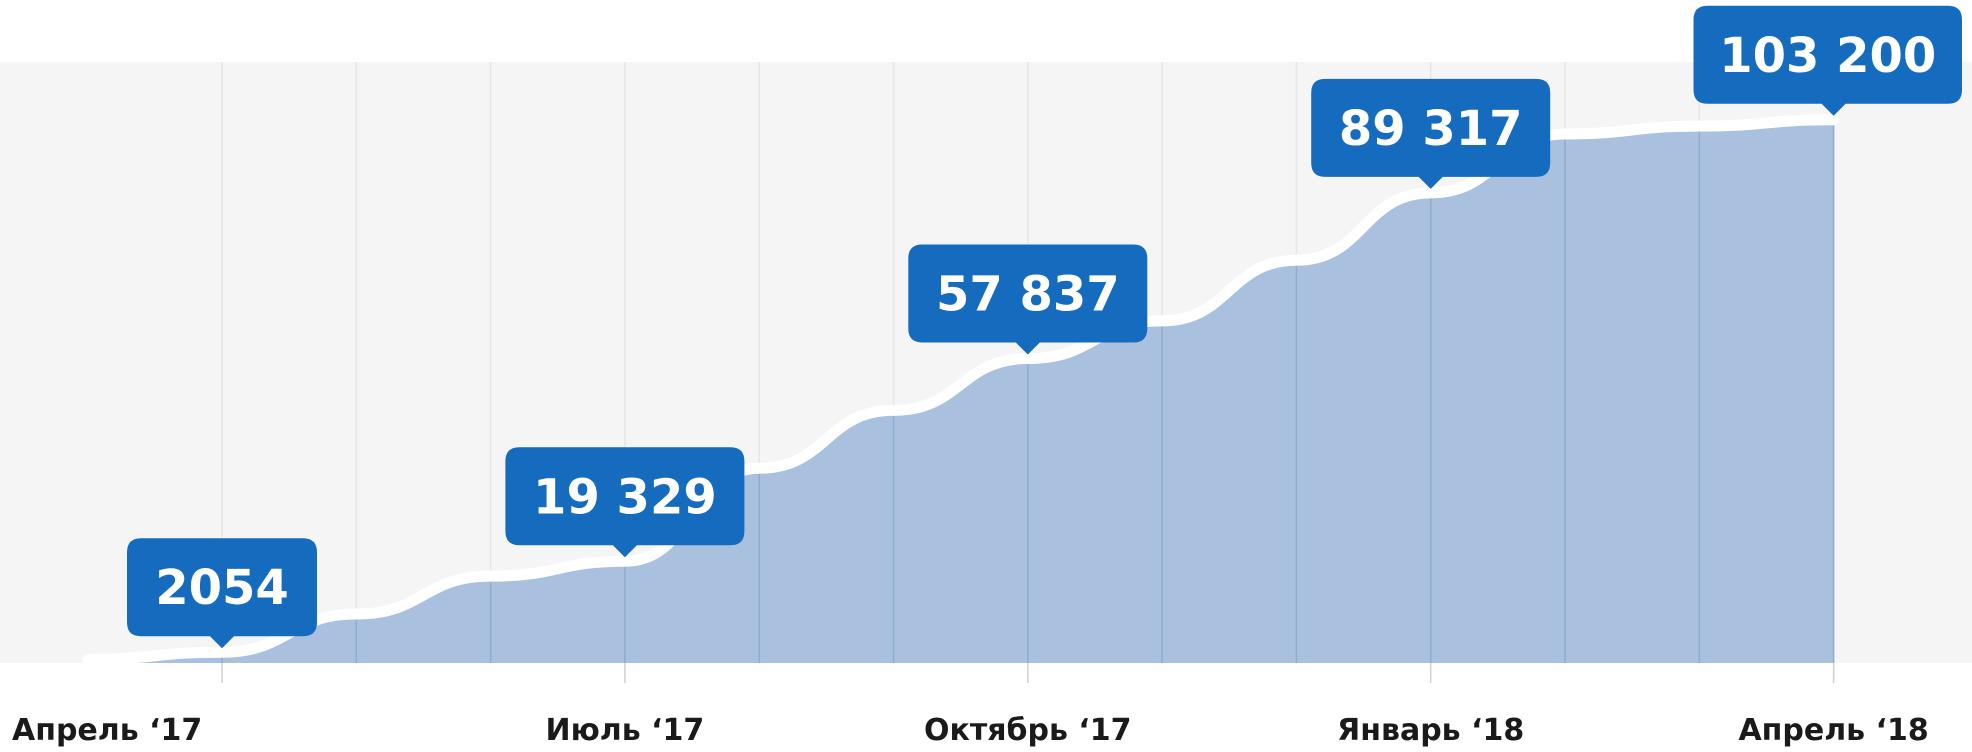 The width and height of the screenshot is (1972, 752). What do you see at coordinates (1028, 295) in the screenshot?
I see `callout-value: 57 837` at bounding box center [1028, 295].